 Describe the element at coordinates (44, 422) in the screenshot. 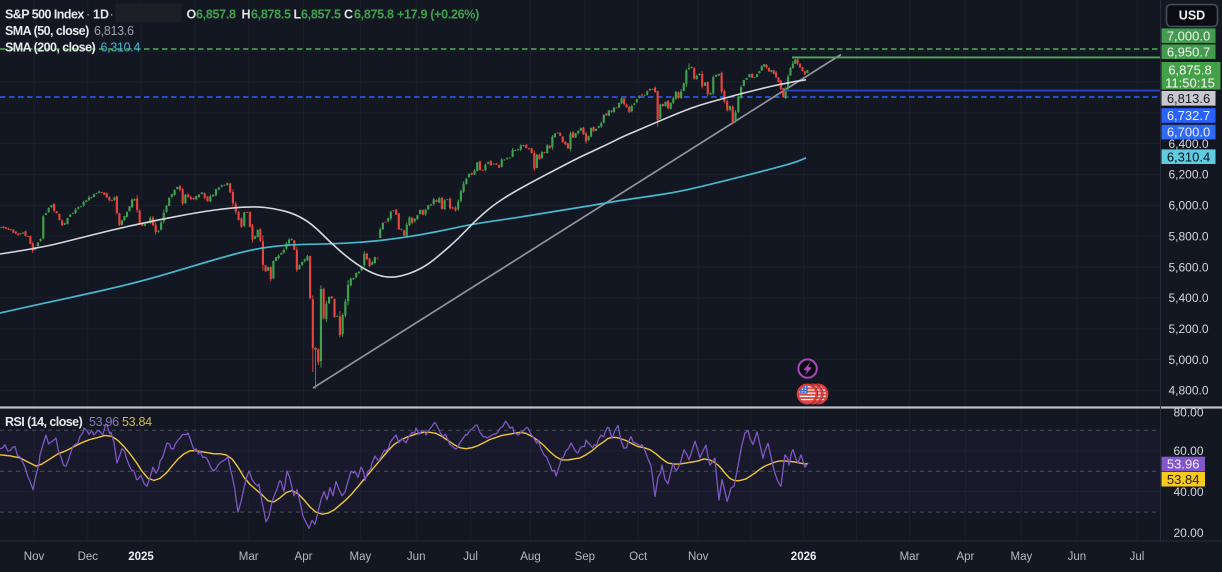

I see `svg-text: RSI (14, close)` at that location.